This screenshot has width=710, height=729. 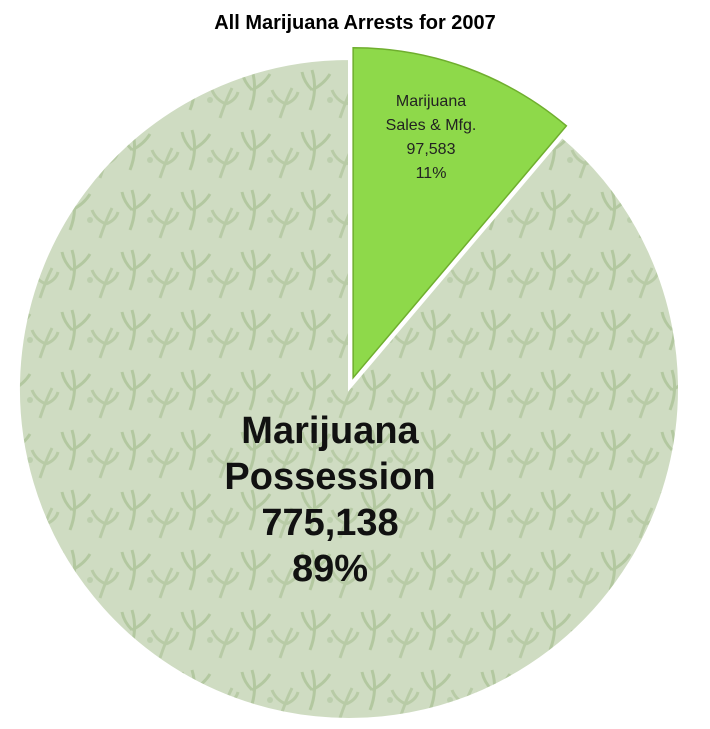 I want to click on slice-name-line2: Sales & Mfg., so click(x=431, y=125).